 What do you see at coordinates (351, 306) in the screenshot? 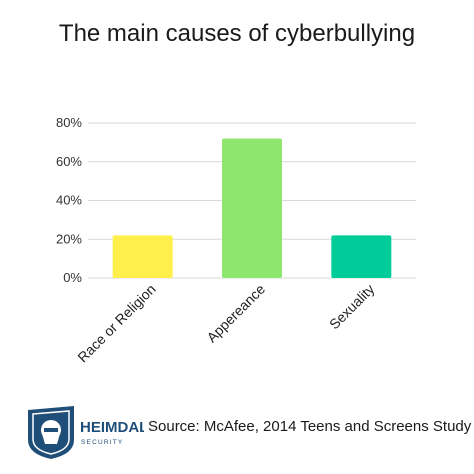
I see `x-category-label: Sexuality` at bounding box center [351, 306].